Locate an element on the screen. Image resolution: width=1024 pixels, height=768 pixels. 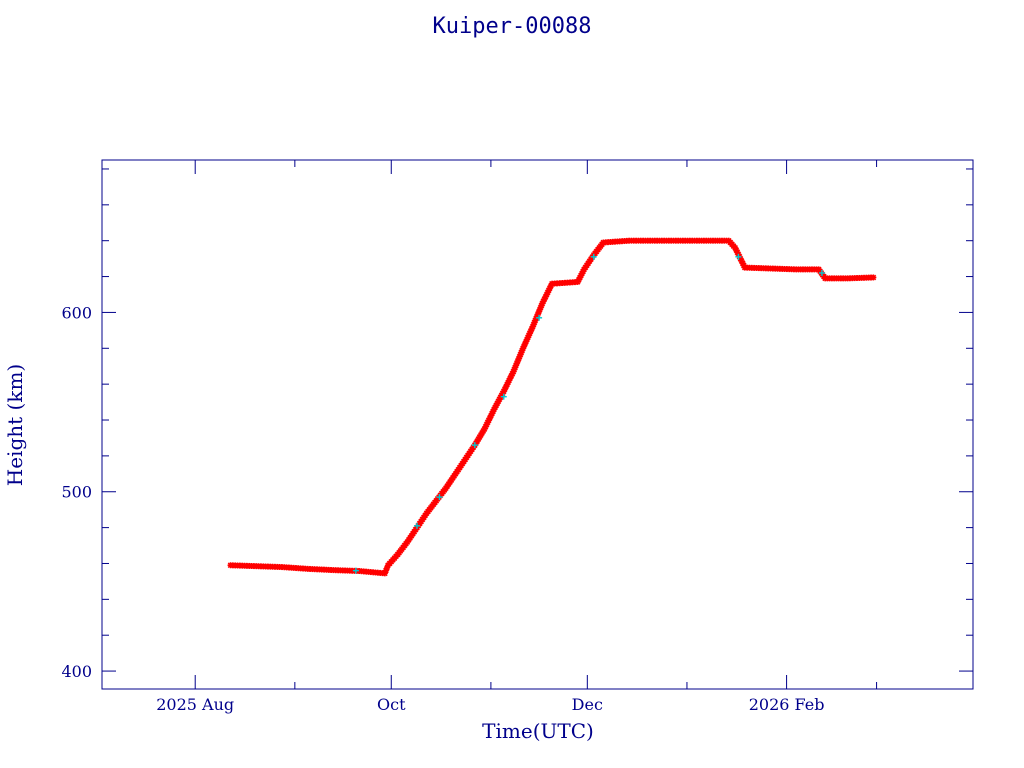
x-tick-label: 2026 Feb is located at coordinates (787, 704).